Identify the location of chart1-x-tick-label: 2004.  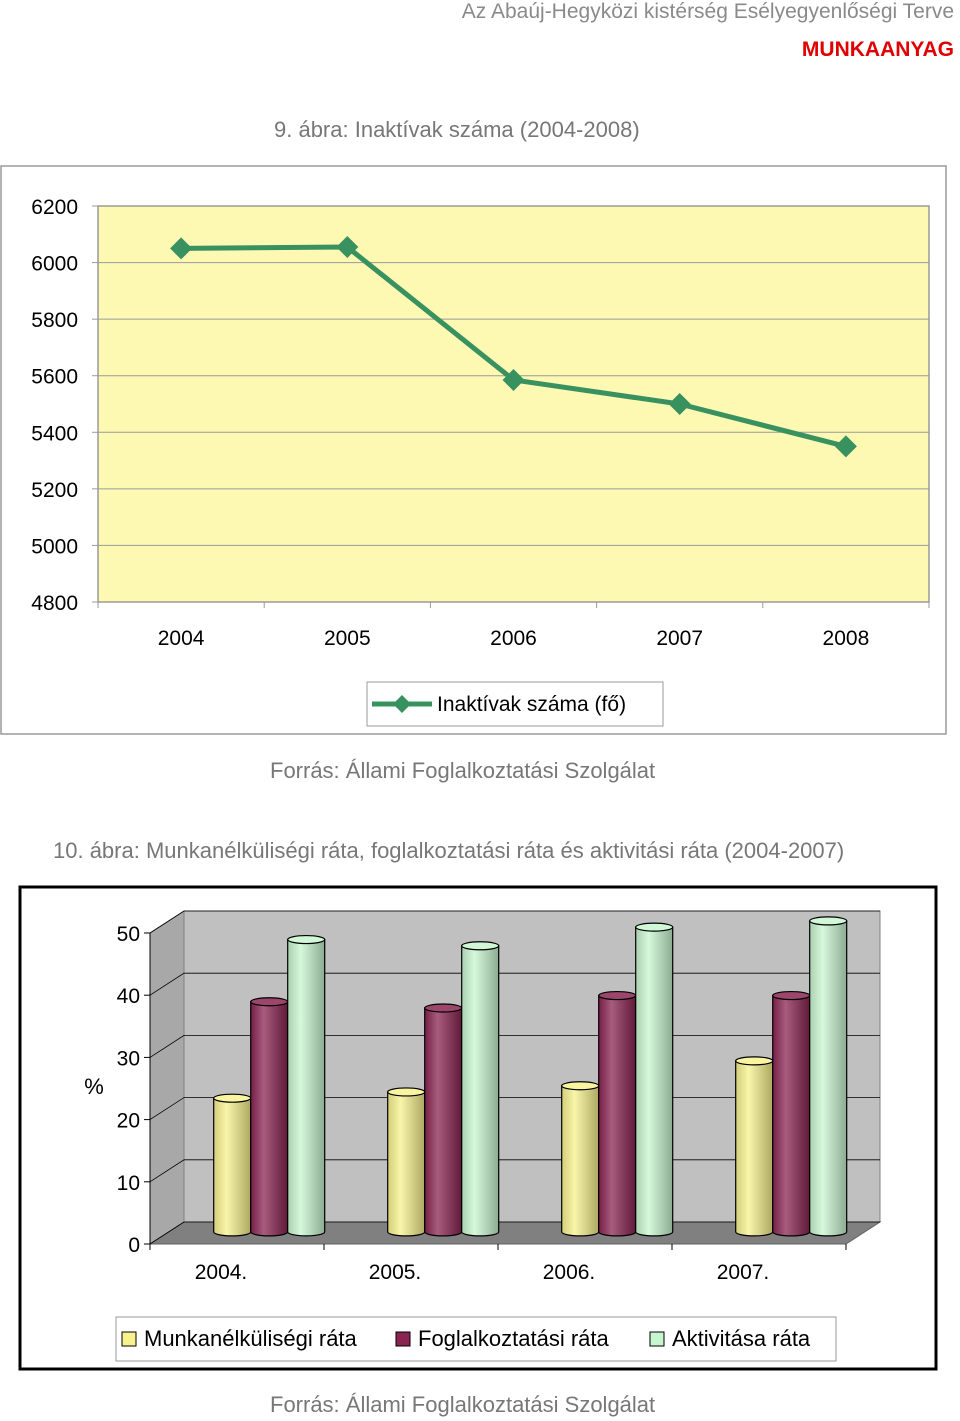
(181, 638).